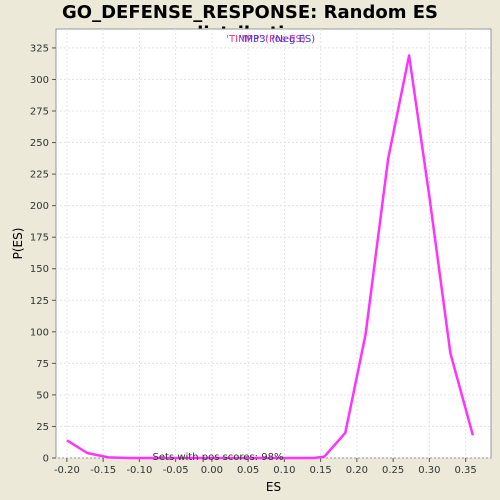  I want to click on x-tick-label: 0.35, so click(465, 470).